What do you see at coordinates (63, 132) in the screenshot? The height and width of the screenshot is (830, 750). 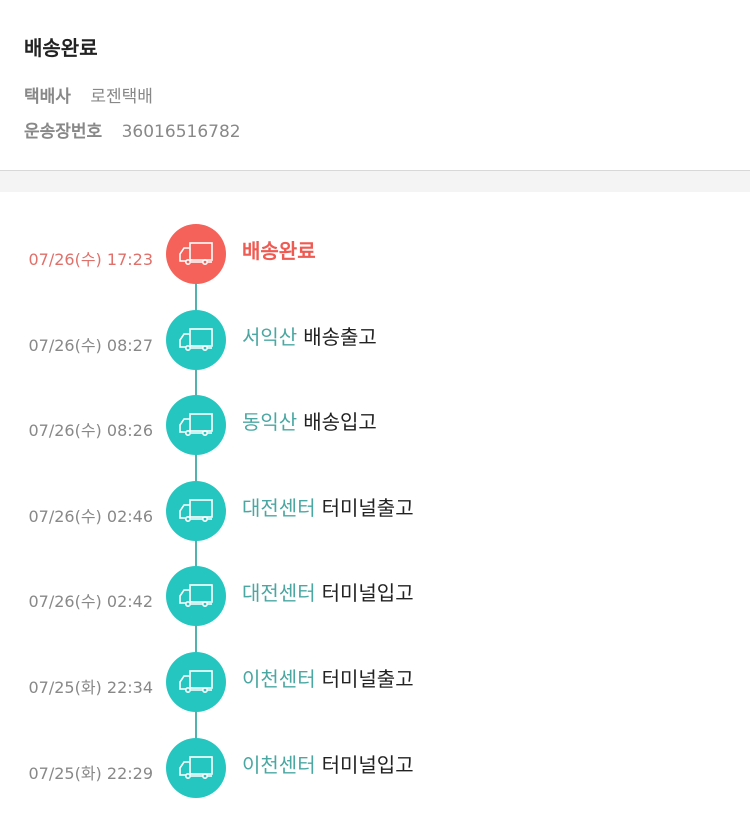 I see `tracking-label: 운송장번호` at bounding box center [63, 132].